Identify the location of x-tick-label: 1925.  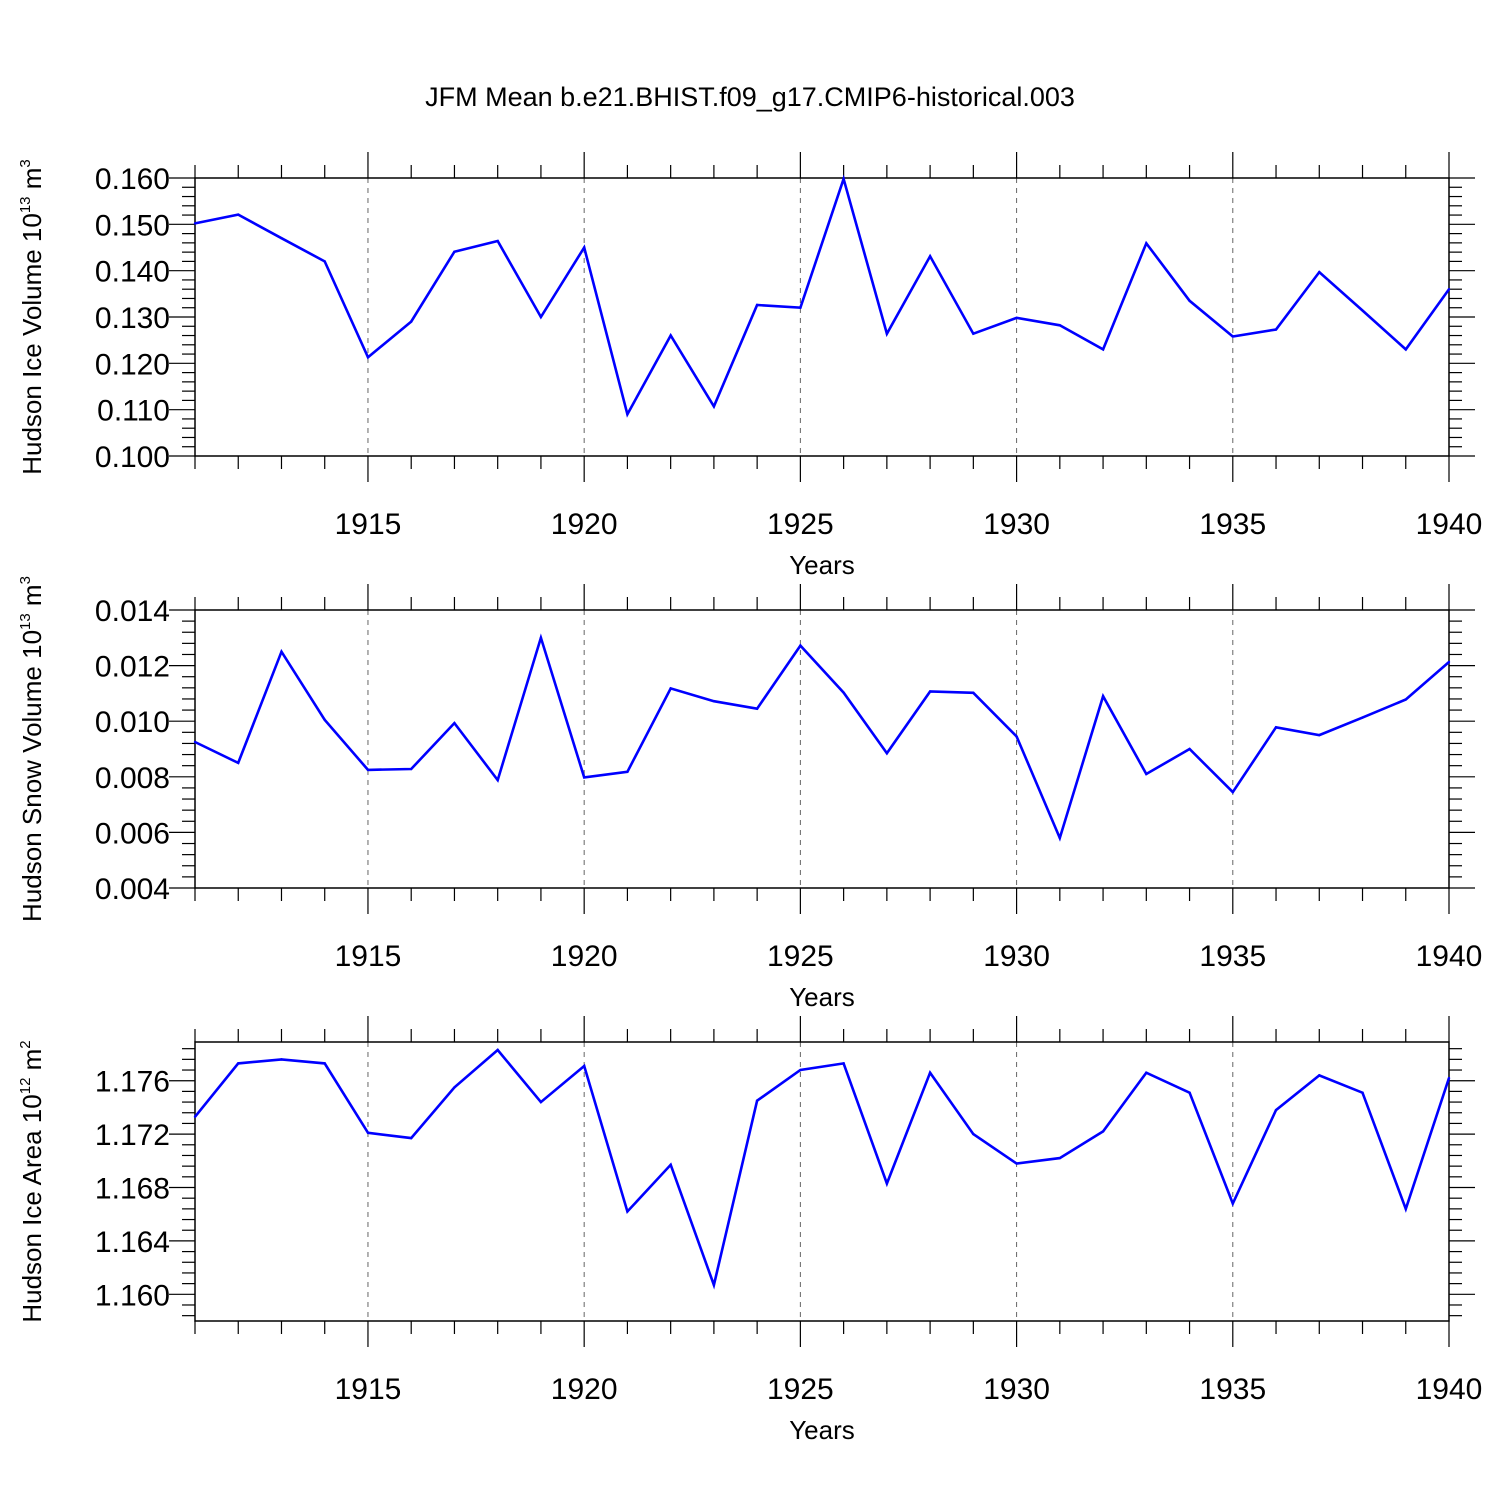
(800, 956).